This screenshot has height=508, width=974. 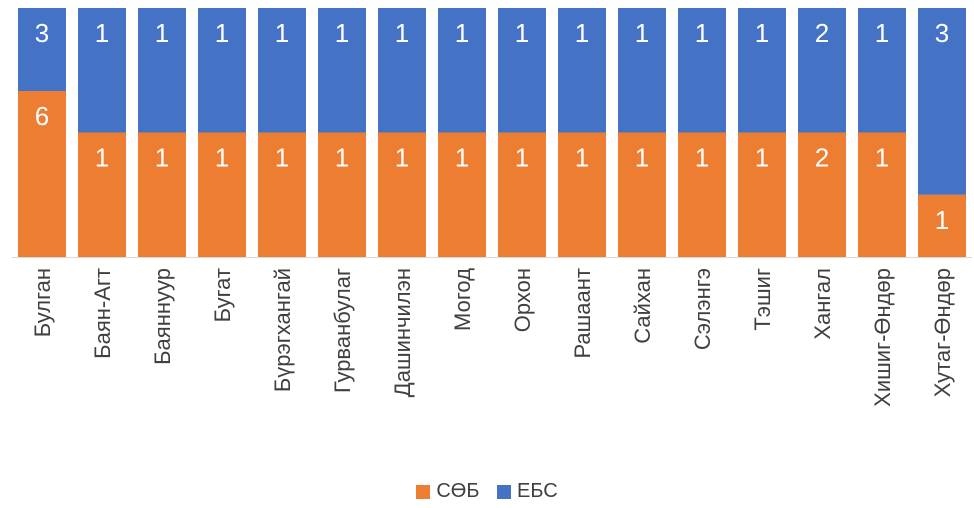 I want to click on x-tick-label: Орхон, so click(x=522, y=300).